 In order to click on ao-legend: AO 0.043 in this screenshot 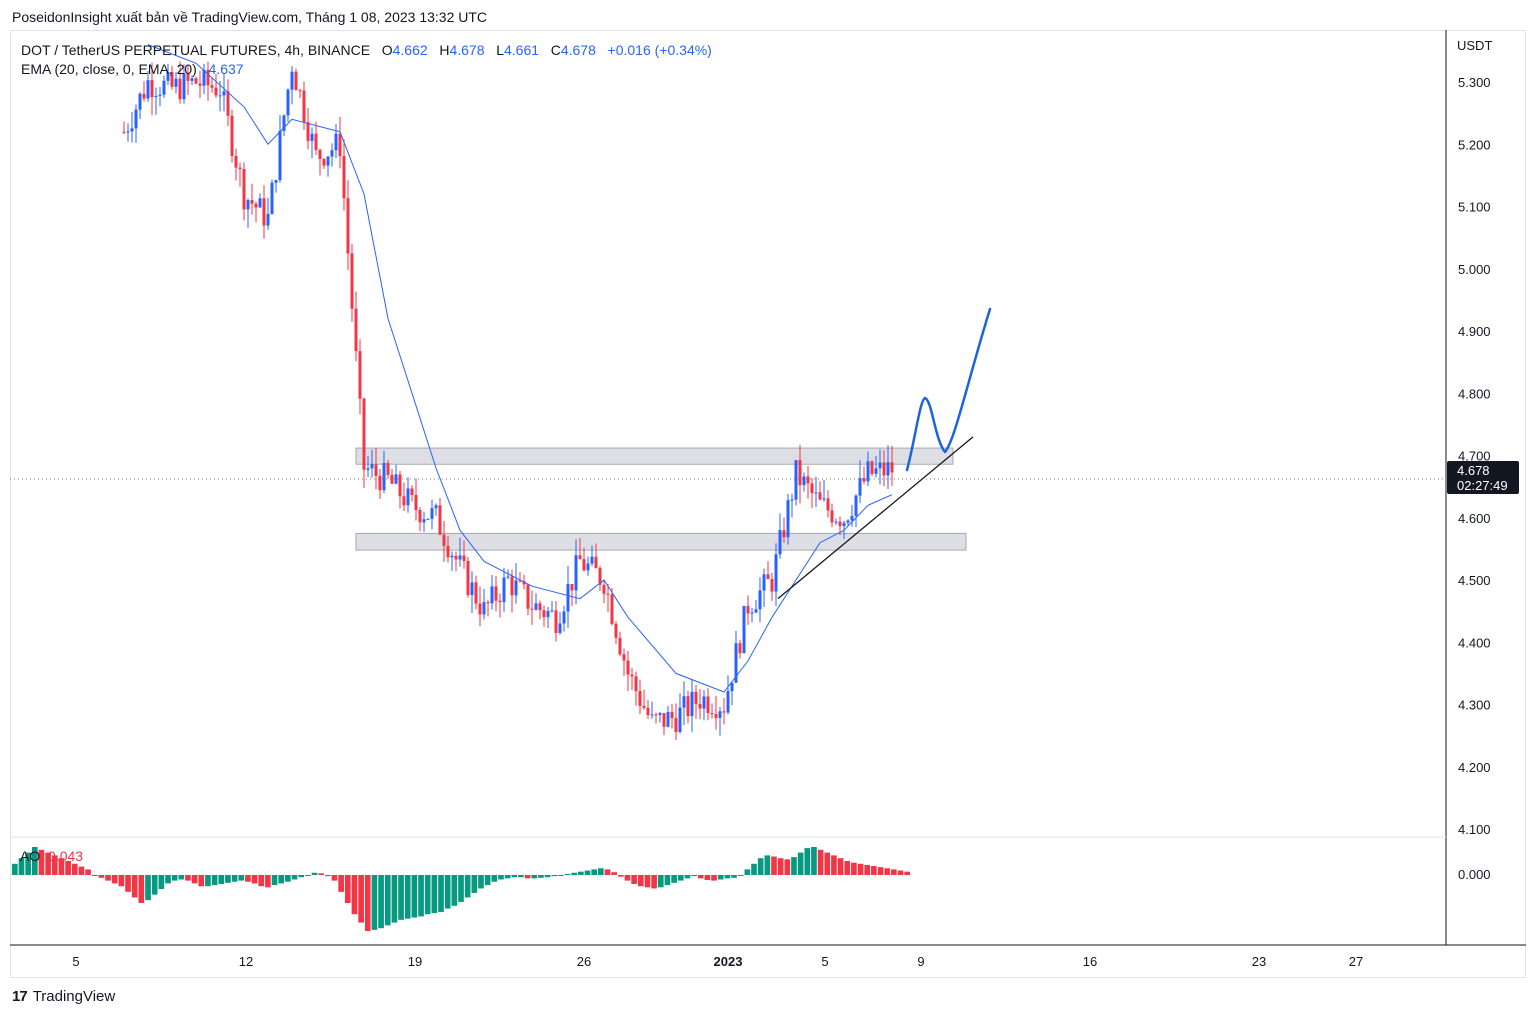, I will do `click(51, 856)`.